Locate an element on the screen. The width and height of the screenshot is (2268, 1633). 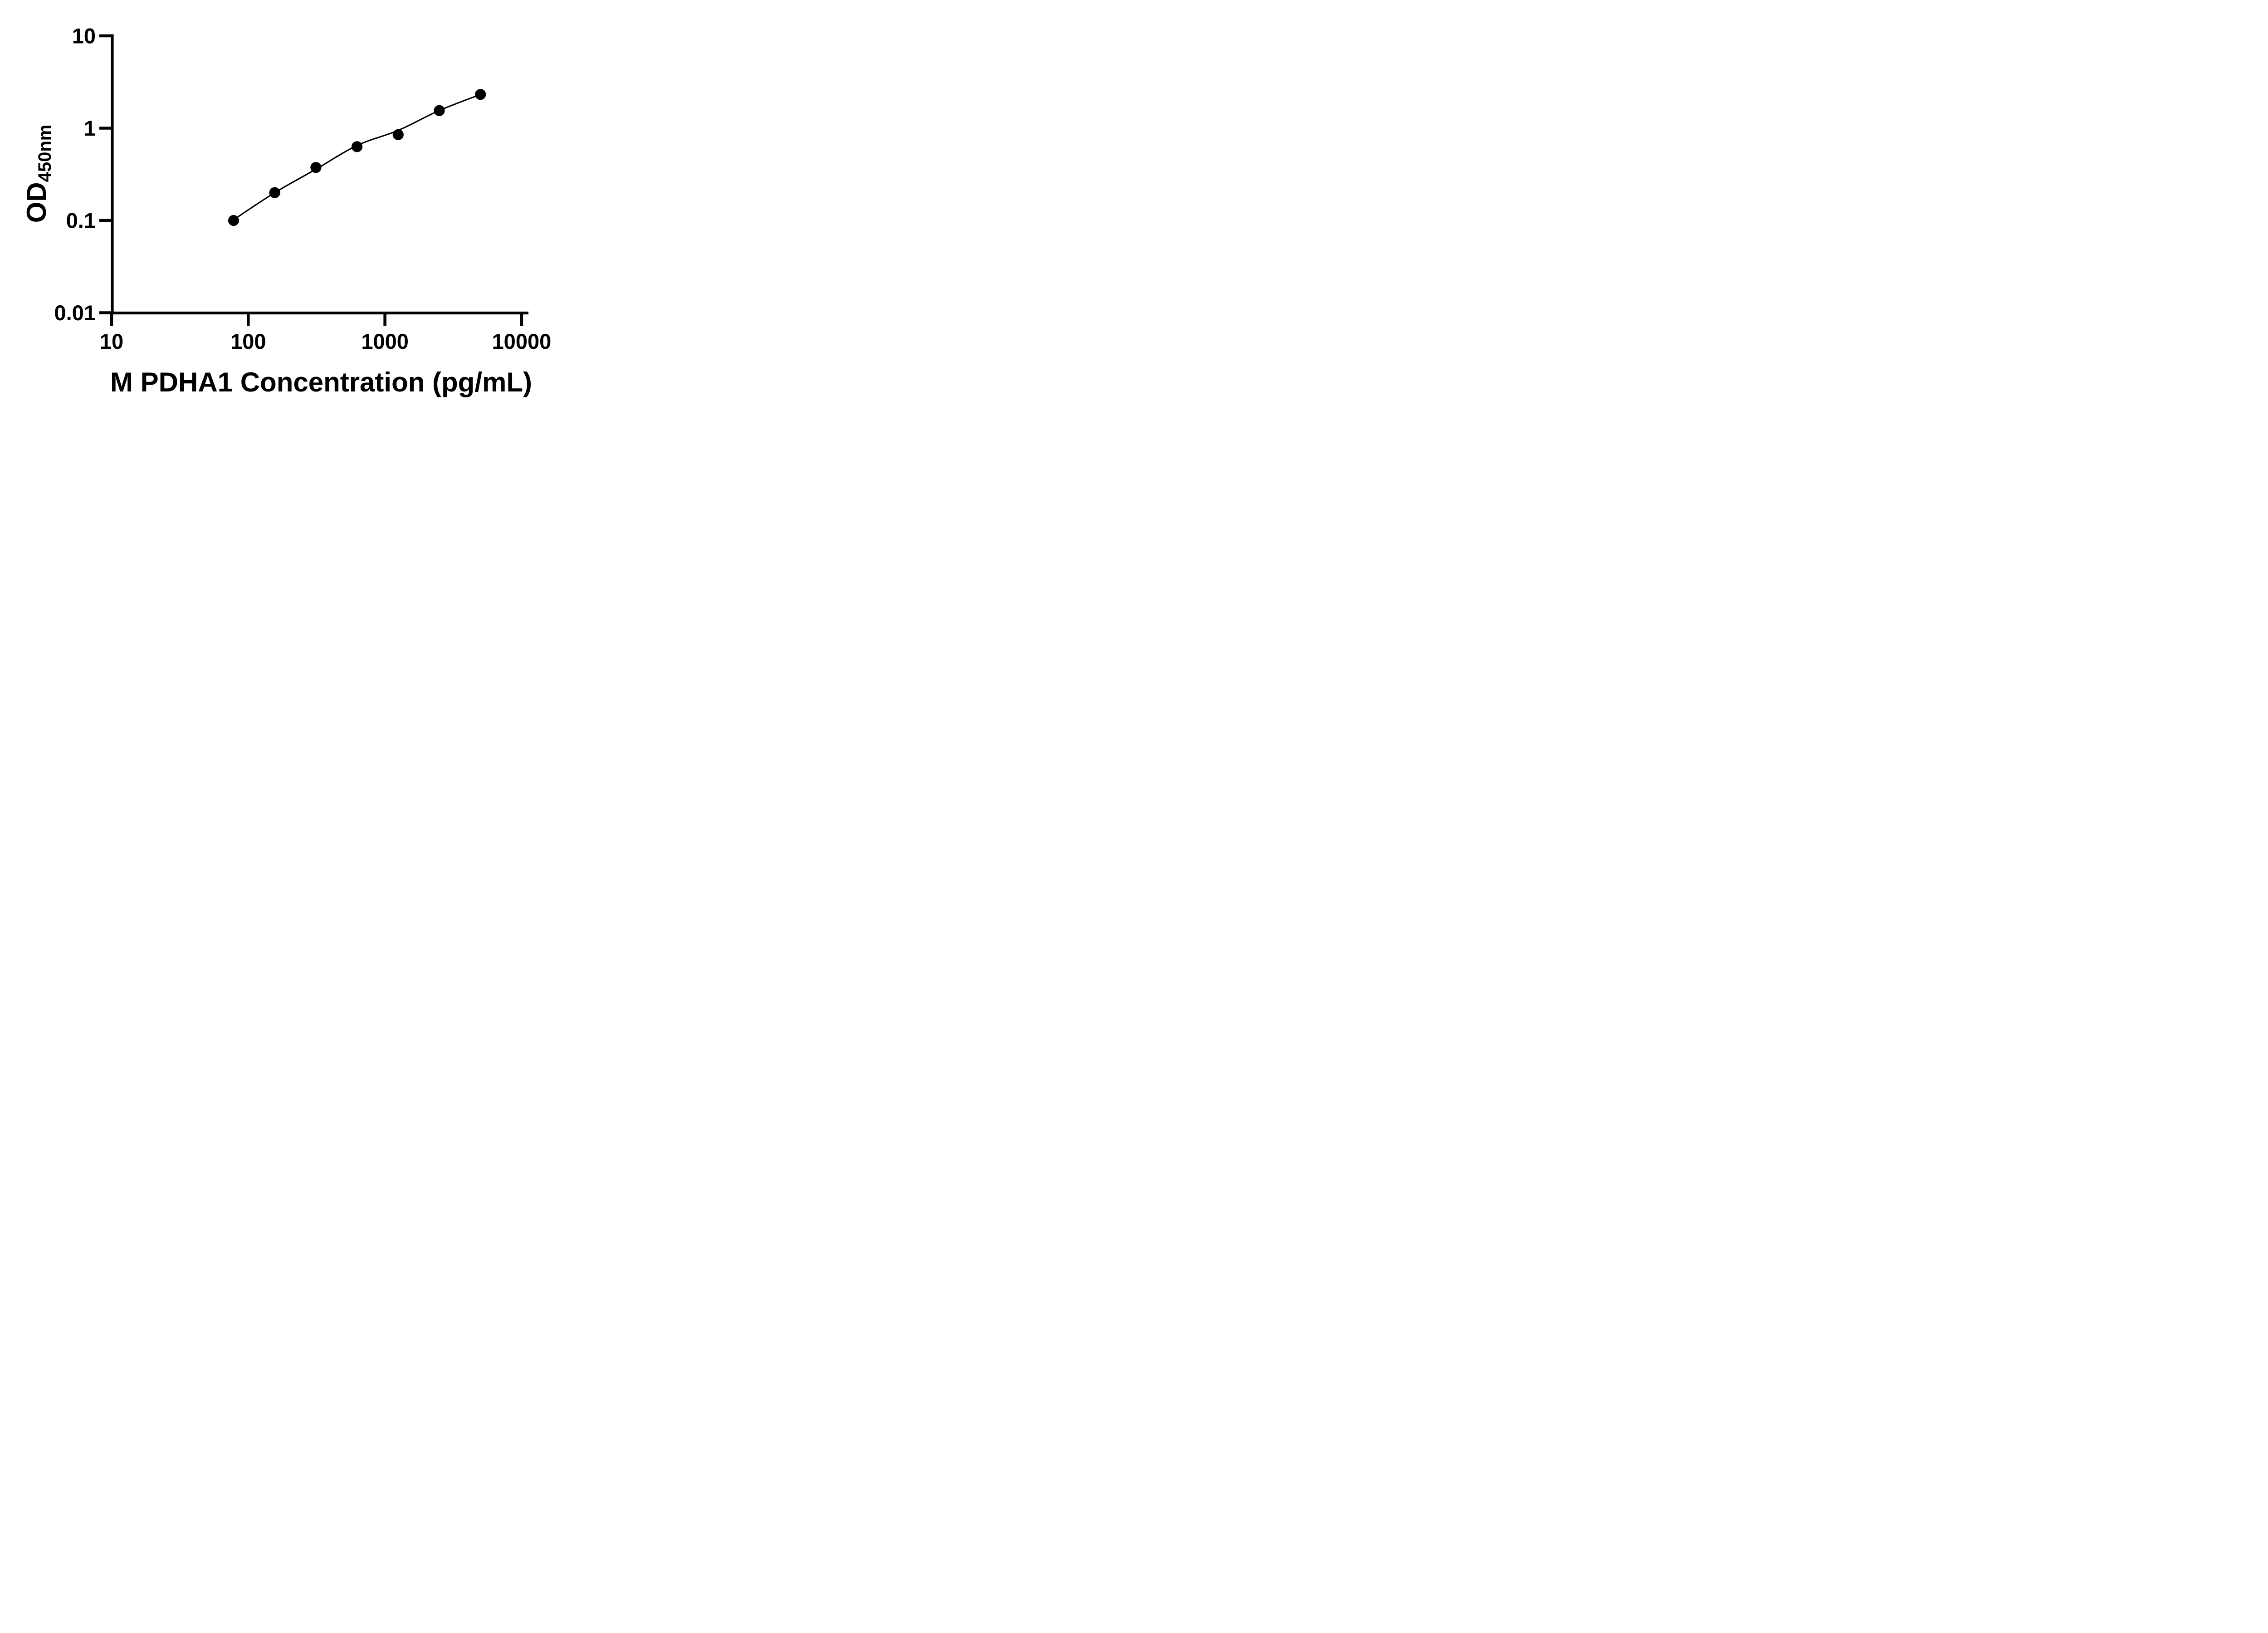
y-axis-title-main: OD is located at coordinates (37, 202).